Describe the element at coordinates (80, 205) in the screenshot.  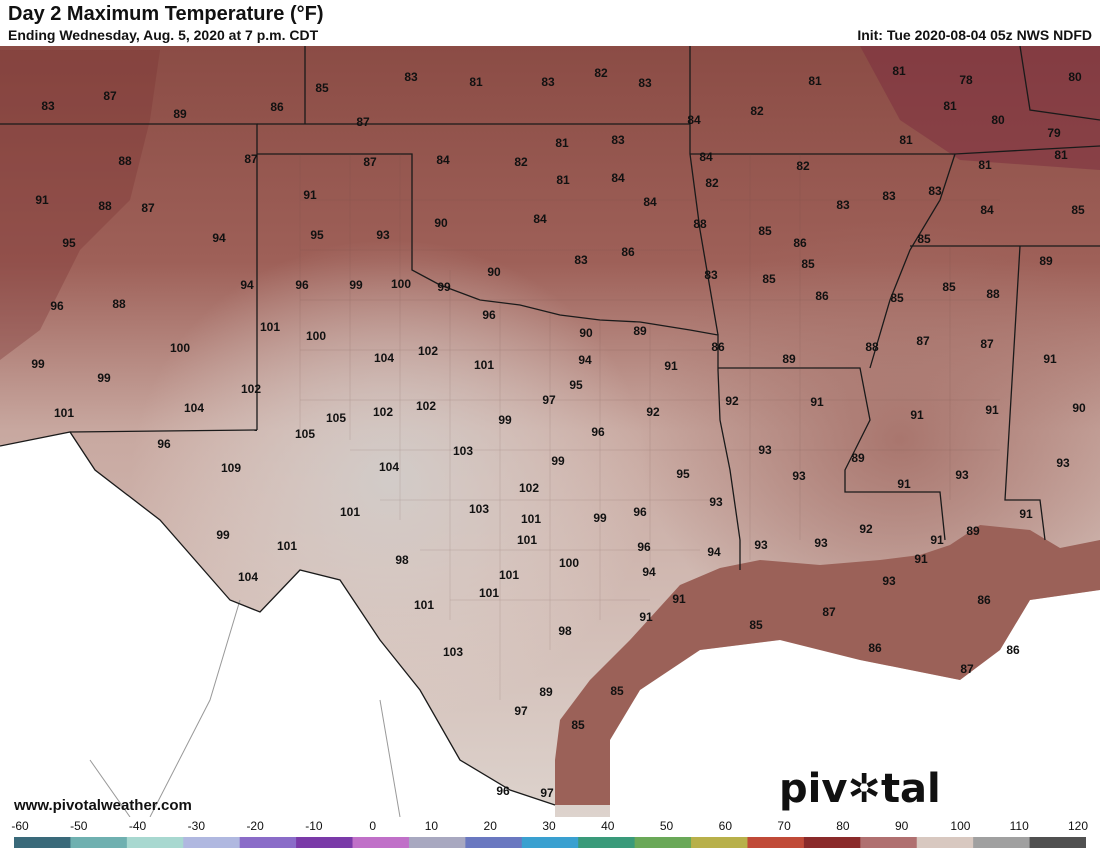
I see `mountain-shading` at that location.